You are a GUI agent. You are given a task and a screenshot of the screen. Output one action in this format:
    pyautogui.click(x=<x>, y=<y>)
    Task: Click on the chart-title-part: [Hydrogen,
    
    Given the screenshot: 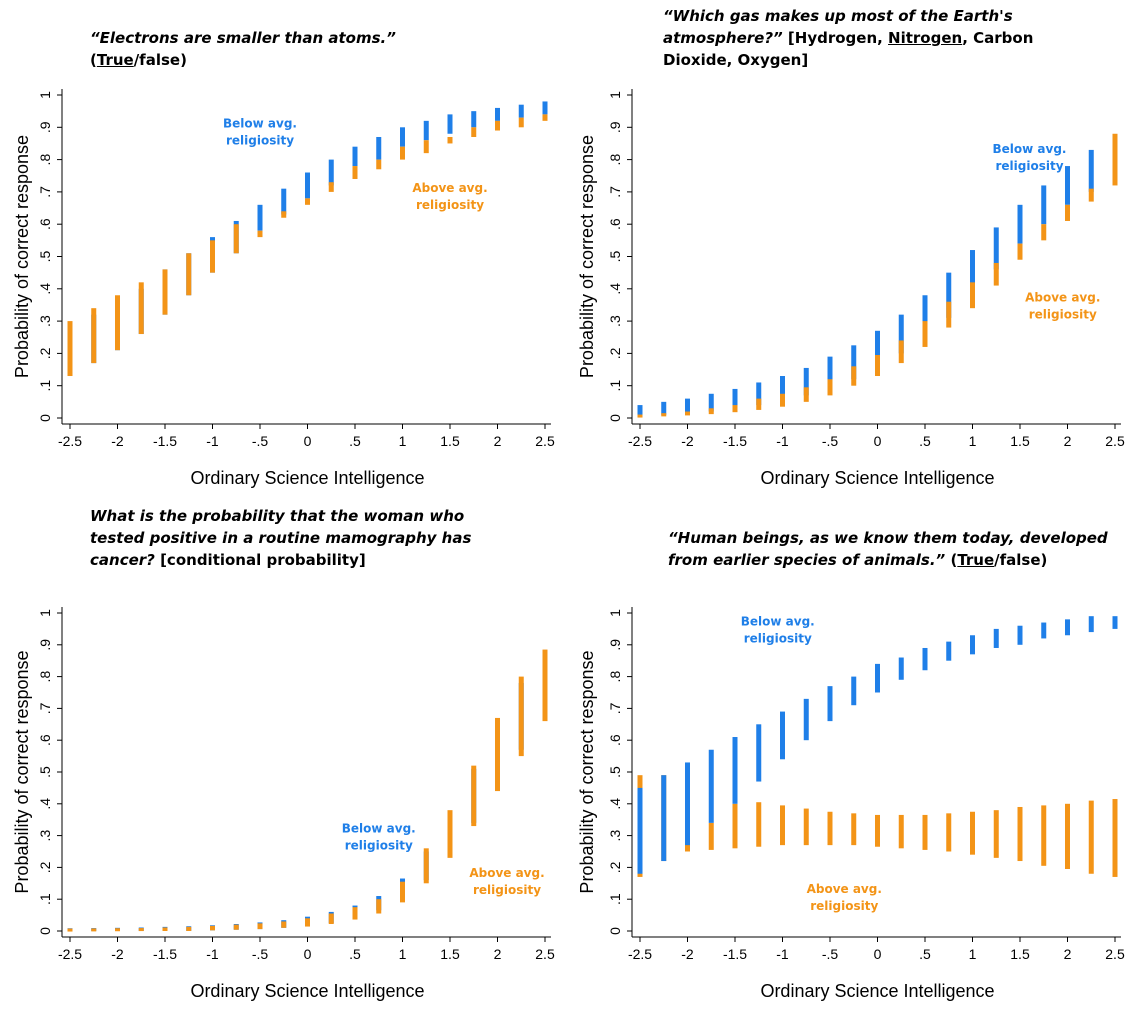 What is the action you would take?
    pyautogui.click(x=835, y=38)
    